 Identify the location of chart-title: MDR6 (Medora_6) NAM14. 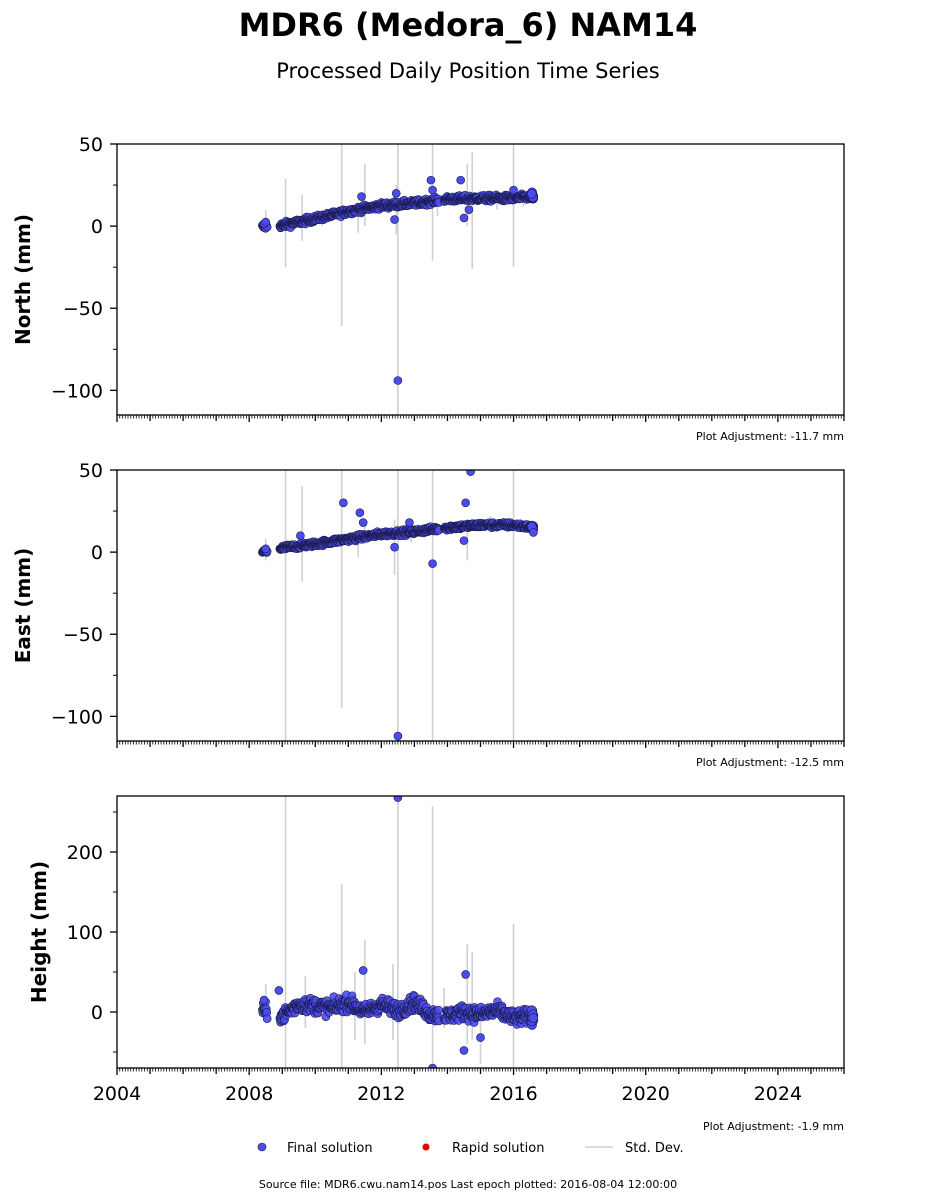
(468, 25).